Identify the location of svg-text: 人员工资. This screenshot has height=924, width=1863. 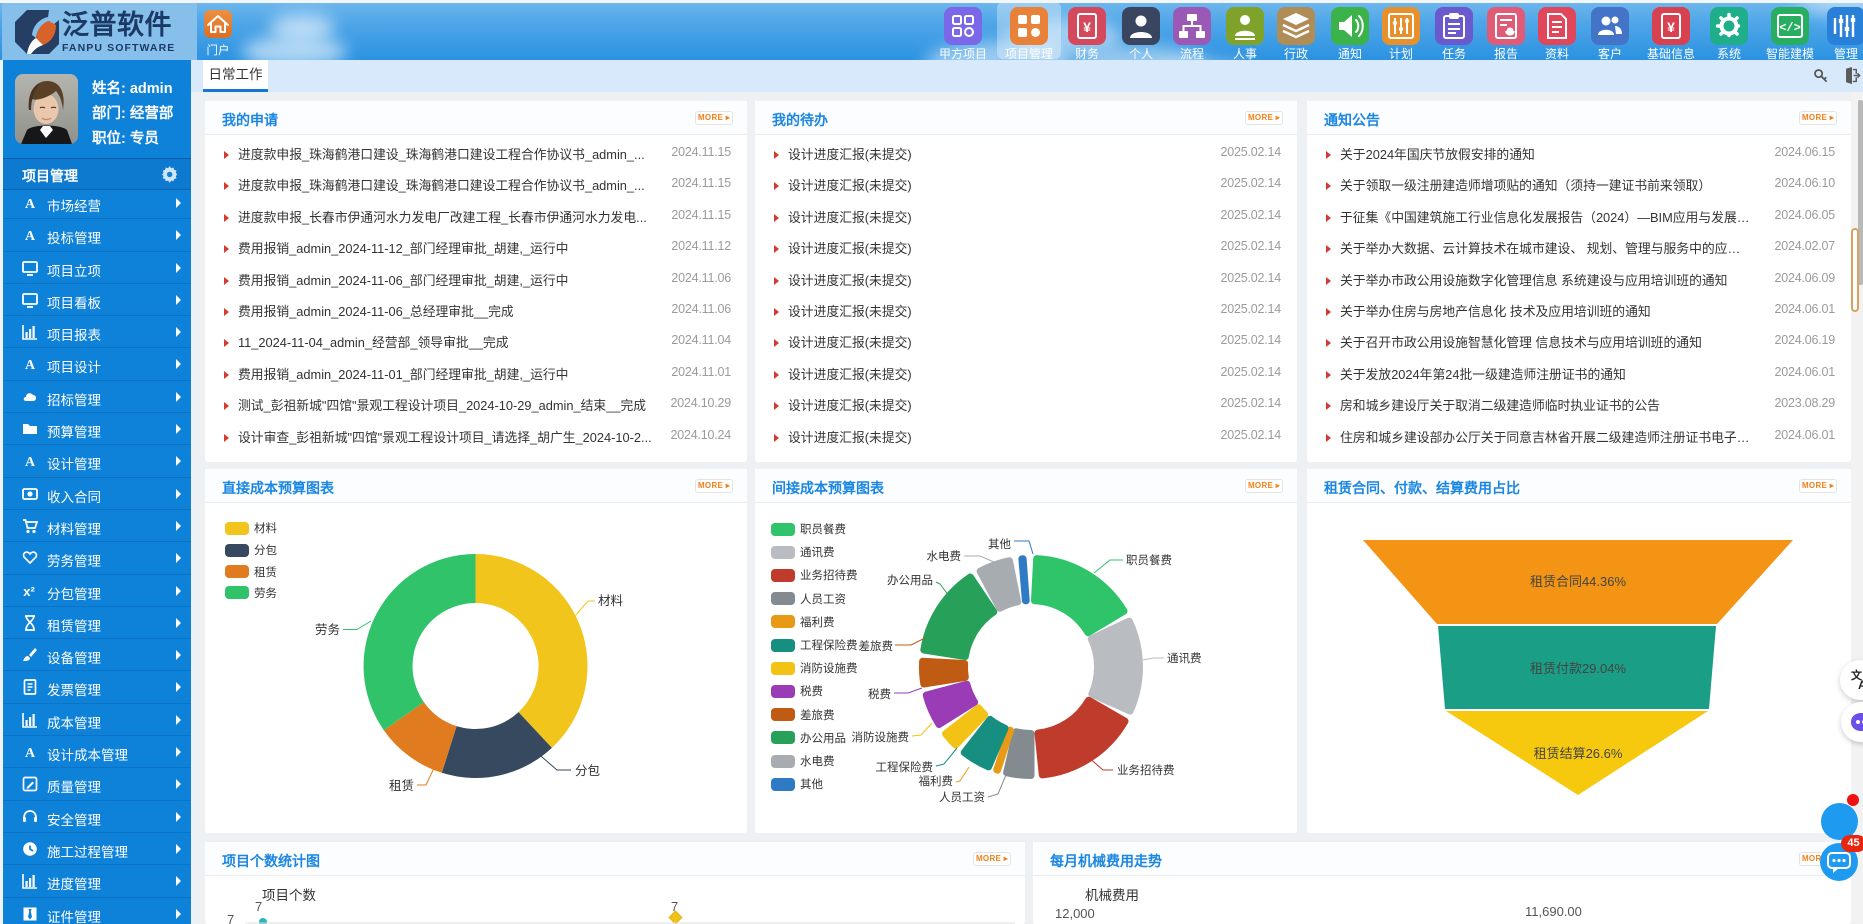
(962, 797).